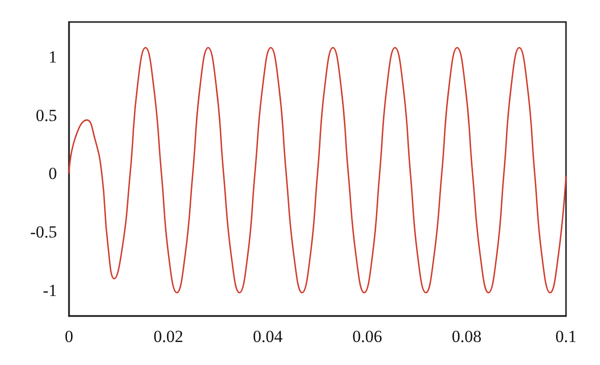 This screenshot has height=365, width=600. What do you see at coordinates (52, 57) in the screenshot?
I see `y-tick-label: 1` at bounding box center [52, 57].